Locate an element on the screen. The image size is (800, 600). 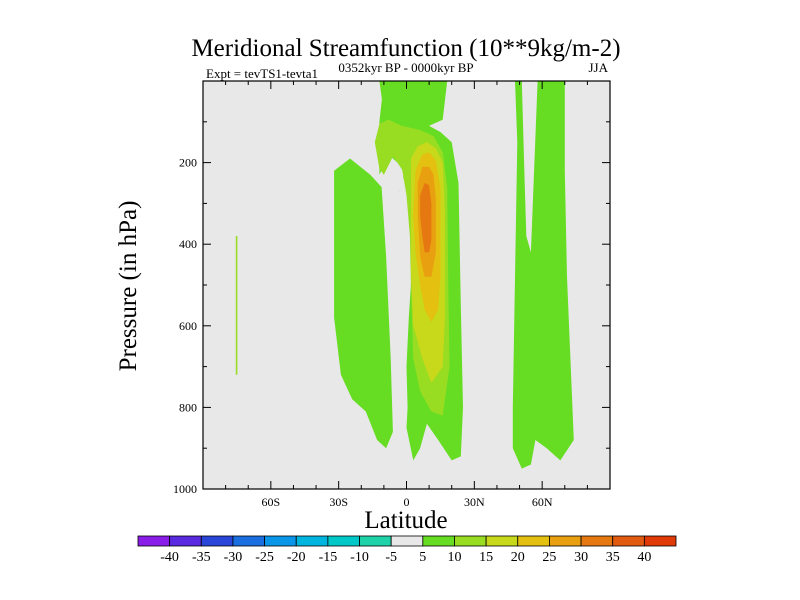
chart-title: Meridional Streamfunction (10**9kg/m-2) is located at coordinates (405, 48).